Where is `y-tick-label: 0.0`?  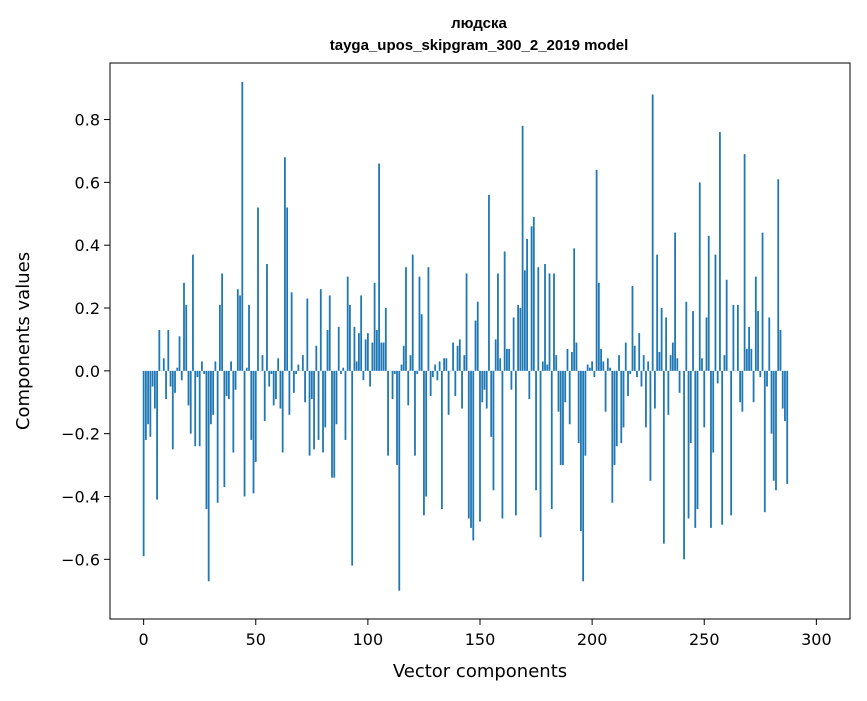 y-tick-label: 0.0 is located at coordinates (87, 371).